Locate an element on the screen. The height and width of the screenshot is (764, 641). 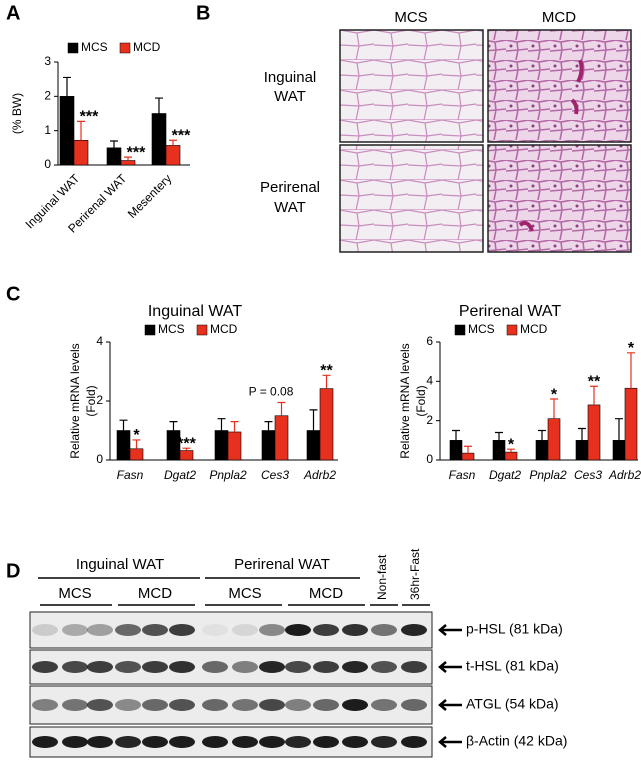
y-axis-label: (Fold) is located at coordinates (91, 400).